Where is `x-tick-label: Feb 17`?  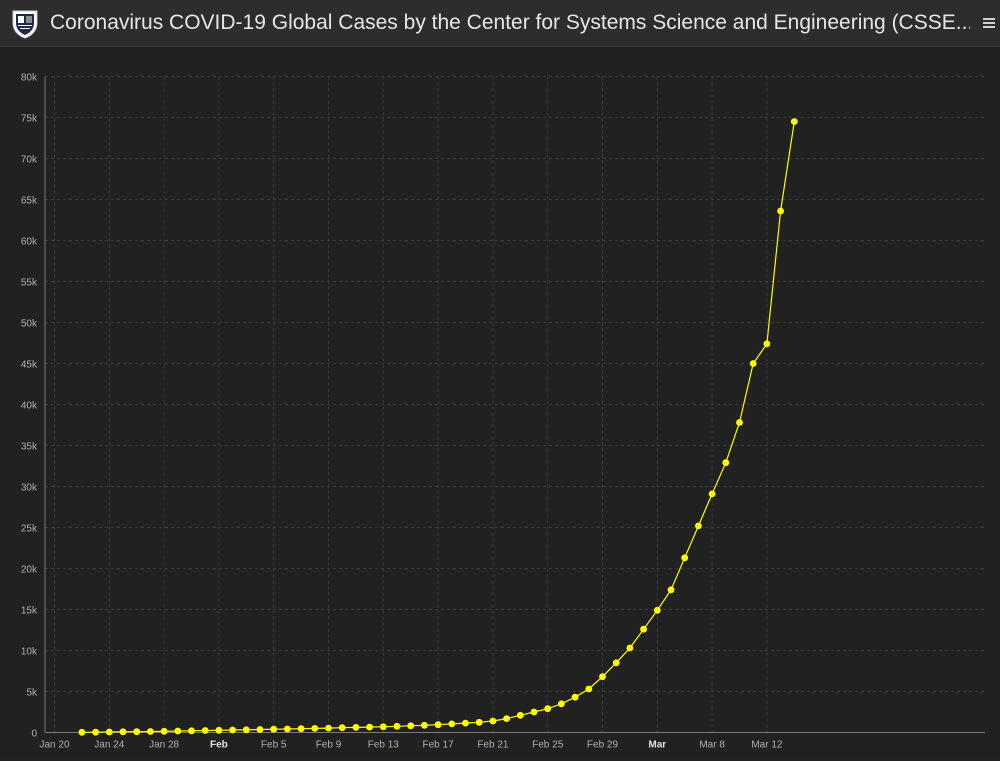
x-tick-label: Feb 17 is located at coordinates (439, 745).